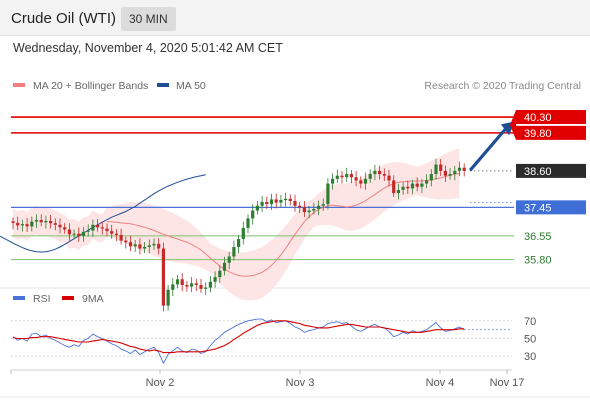 This screenshot has height=400, width=590. What do you see at coordinates (538, 172) in the screenshot?
I see `level-label-38.60: 38.60` at bounding box center [538, 172].